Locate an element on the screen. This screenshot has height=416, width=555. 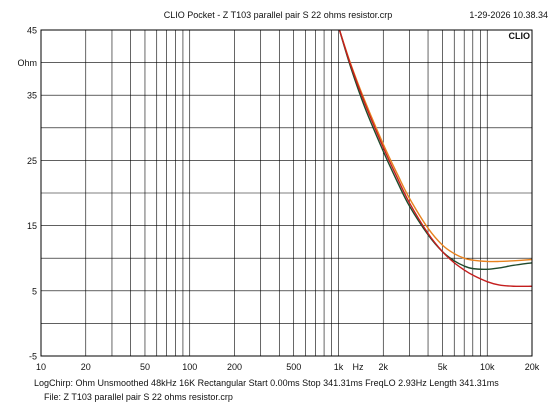
y-tick-label: Ohm is located at coordinates (27, 63).